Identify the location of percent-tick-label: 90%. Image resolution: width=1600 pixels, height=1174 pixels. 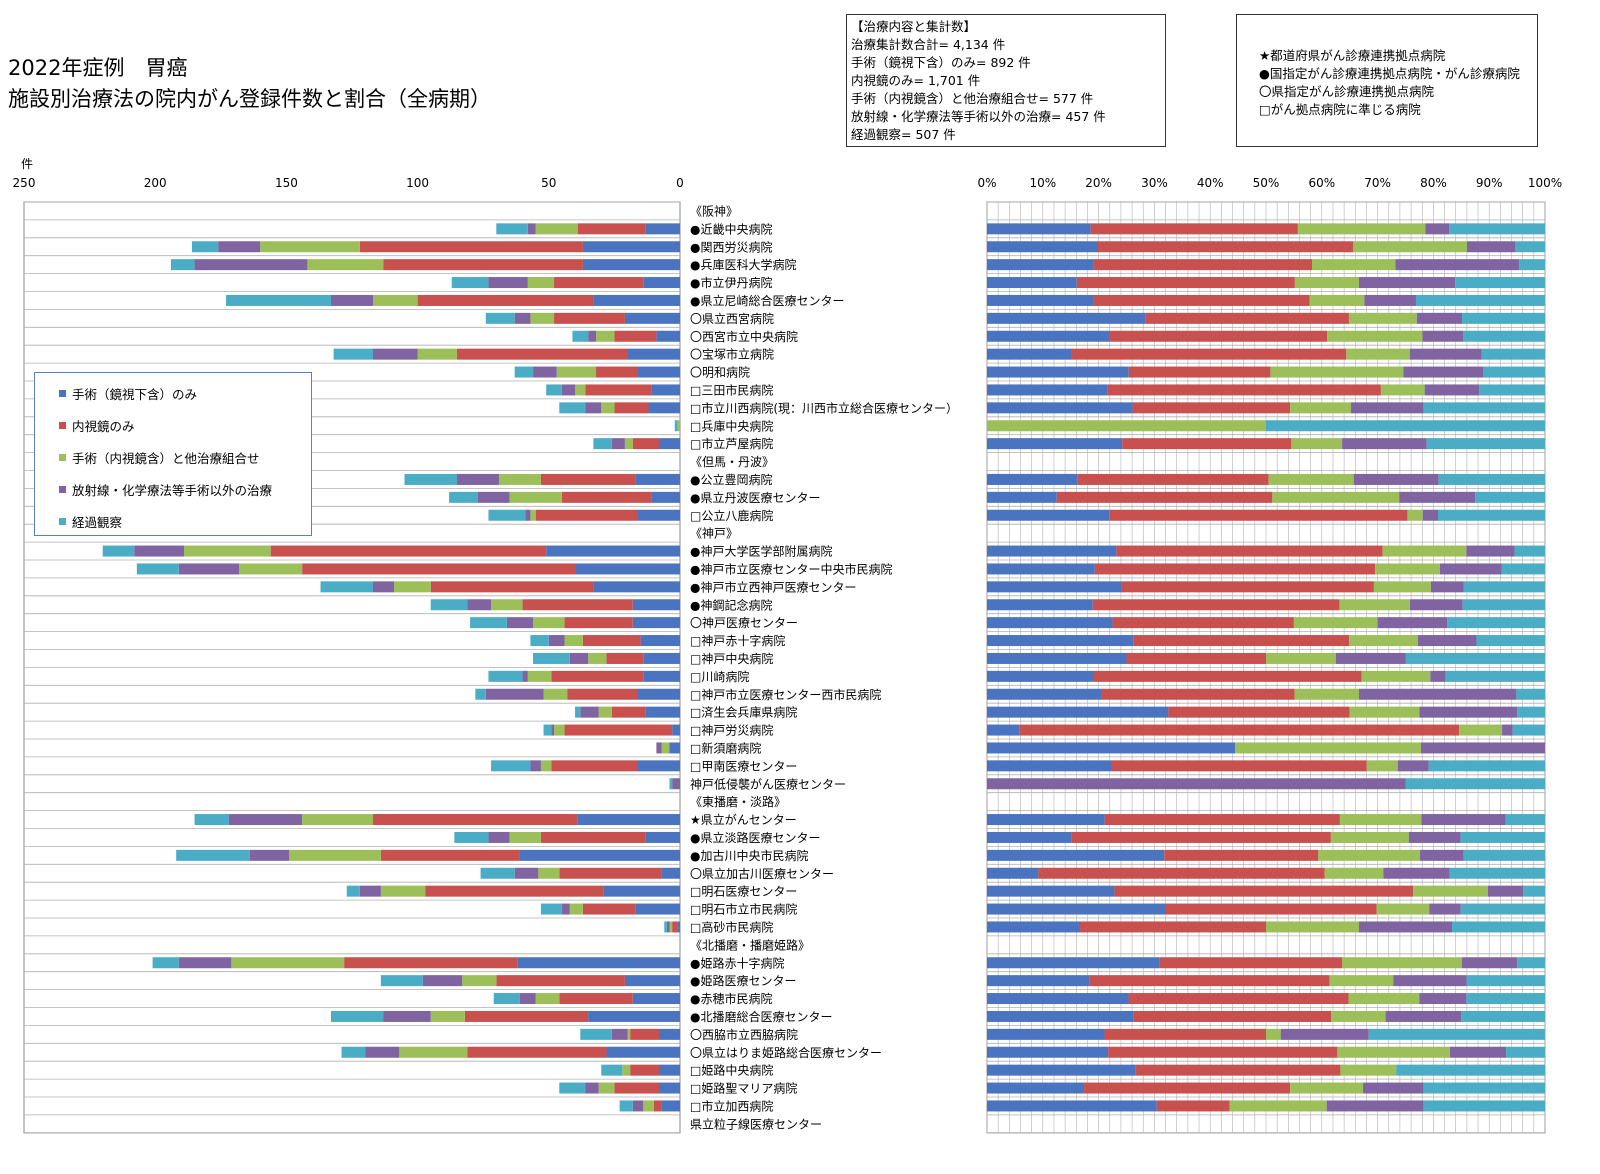
(1489, 183).